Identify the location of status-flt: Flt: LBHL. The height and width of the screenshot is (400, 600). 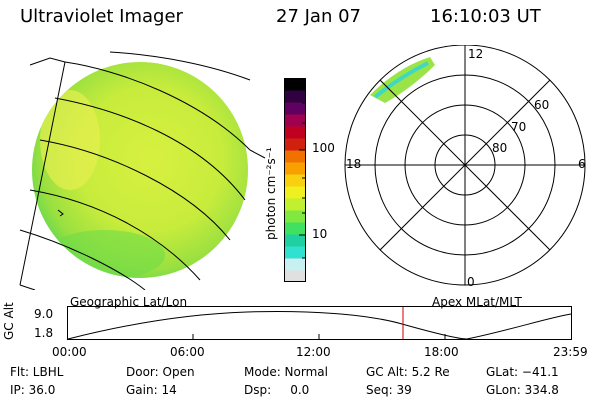
(37, 372).